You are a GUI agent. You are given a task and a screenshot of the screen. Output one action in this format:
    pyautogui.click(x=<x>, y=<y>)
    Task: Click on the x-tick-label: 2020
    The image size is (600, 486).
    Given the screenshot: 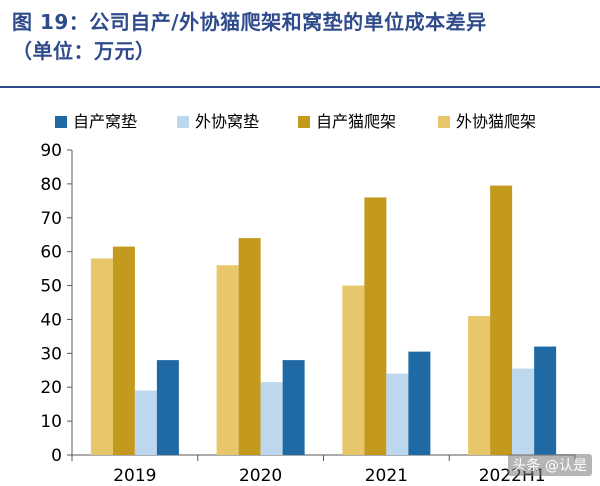 What is the action you would take?
    pyautogui.click(x=260, y=476)
    